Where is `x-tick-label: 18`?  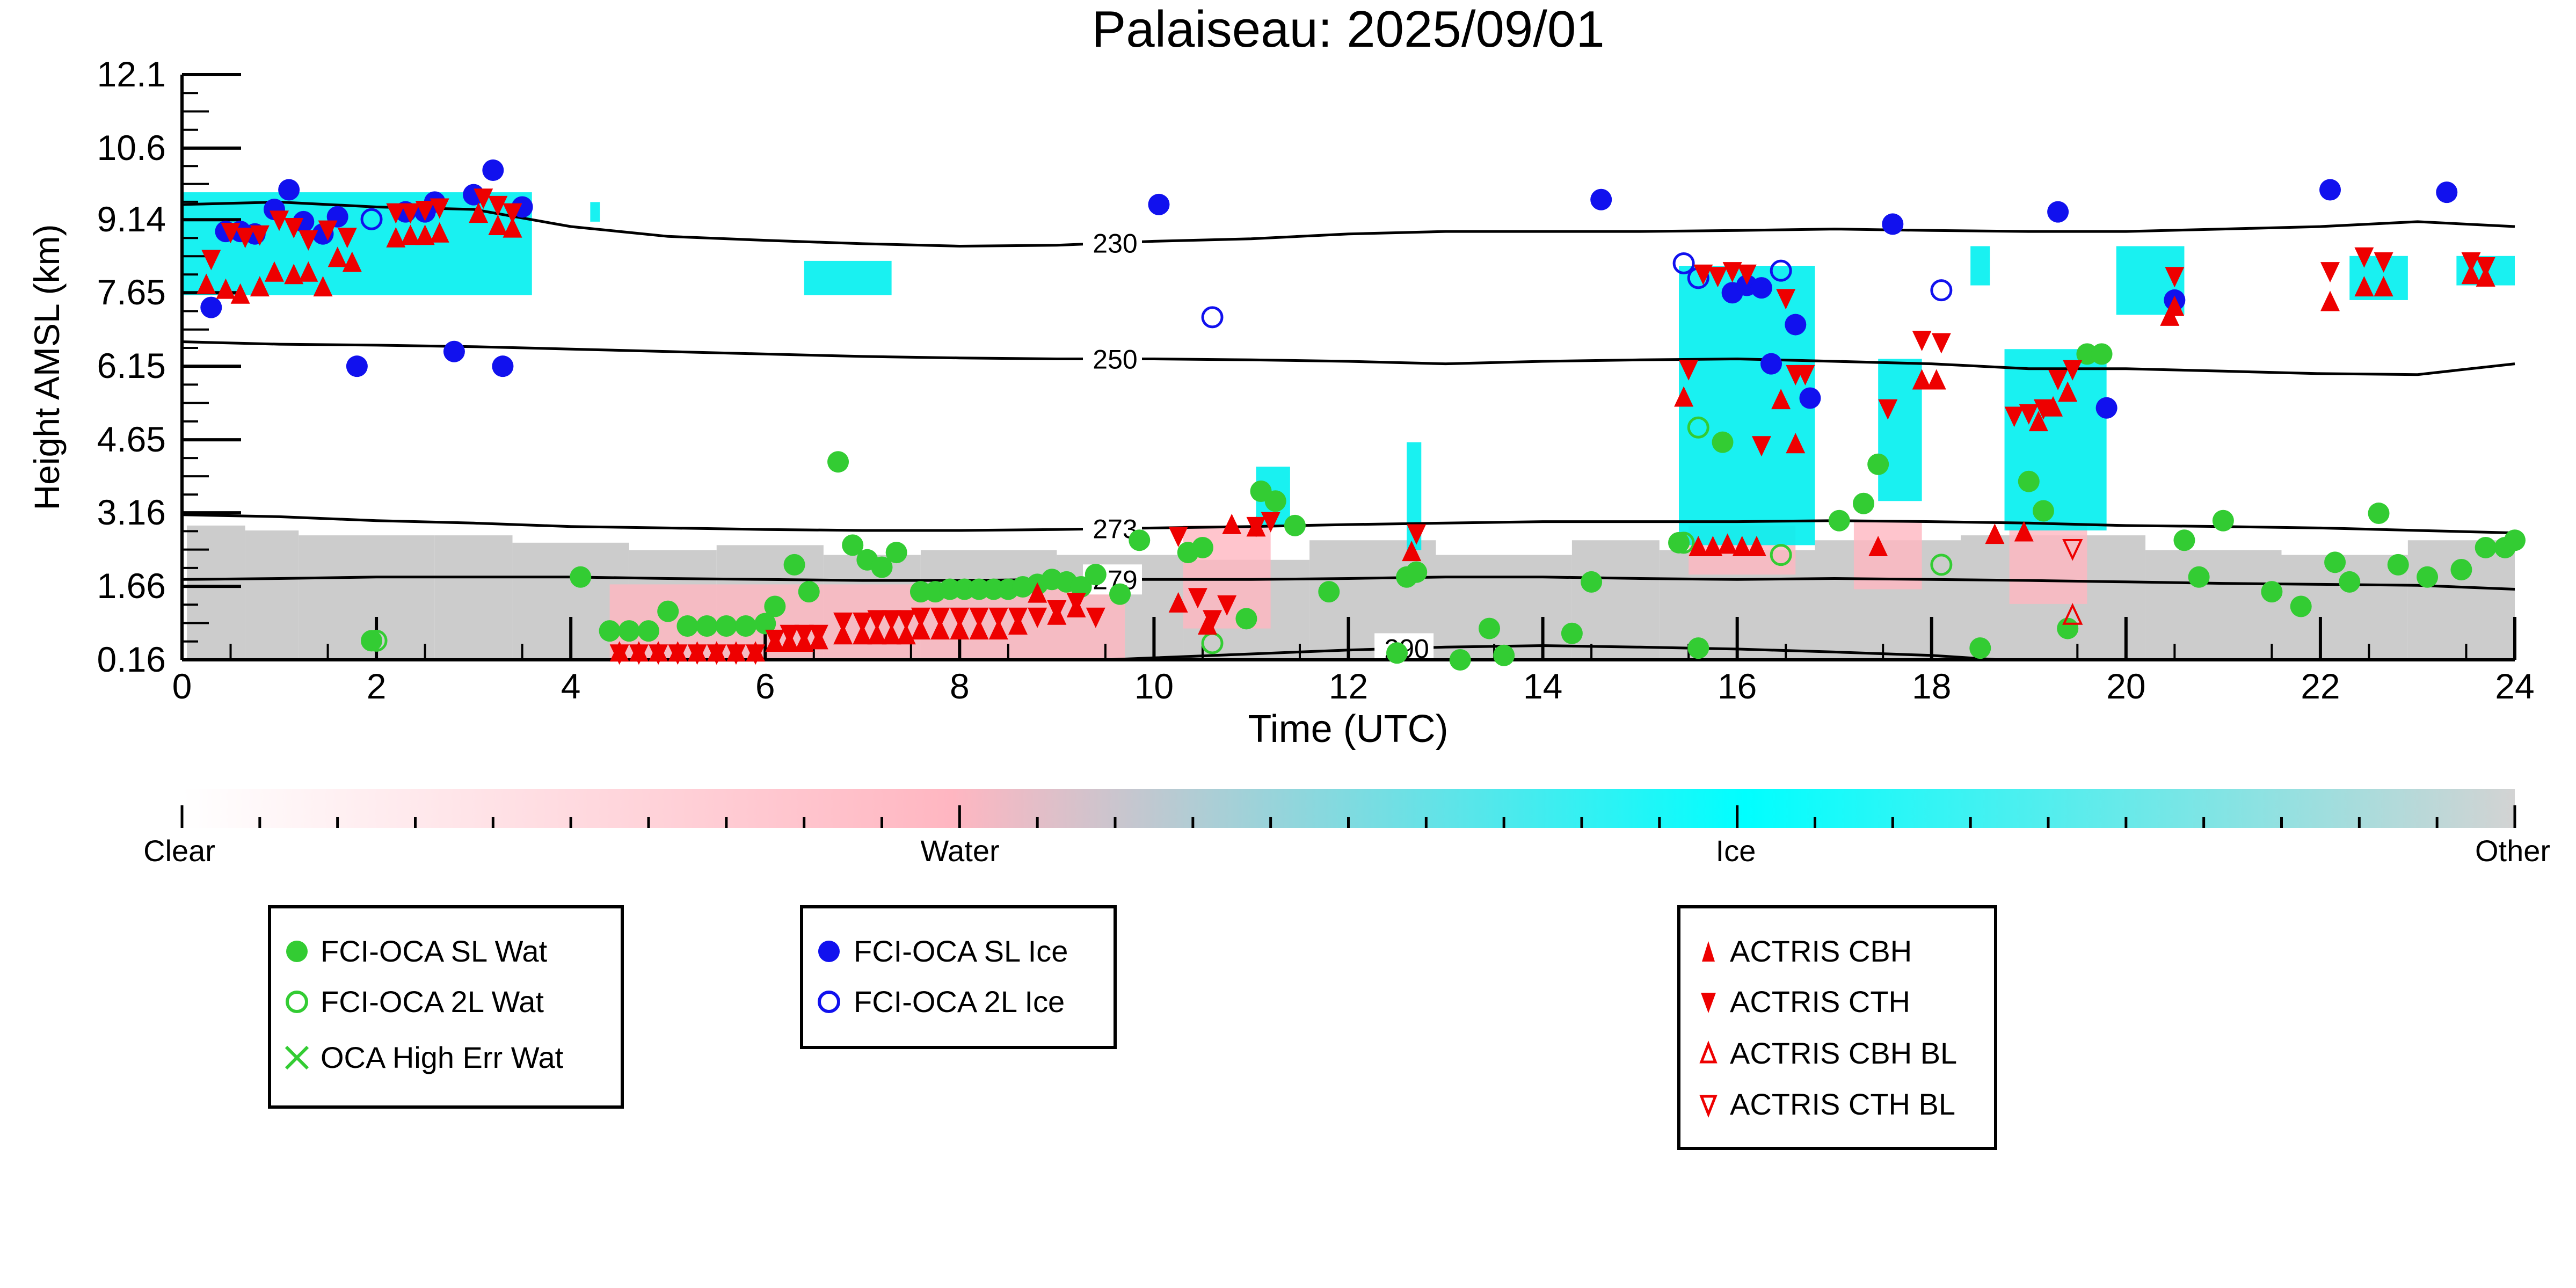
x-tick-label: 18 is located at coordinates (1931, 686).